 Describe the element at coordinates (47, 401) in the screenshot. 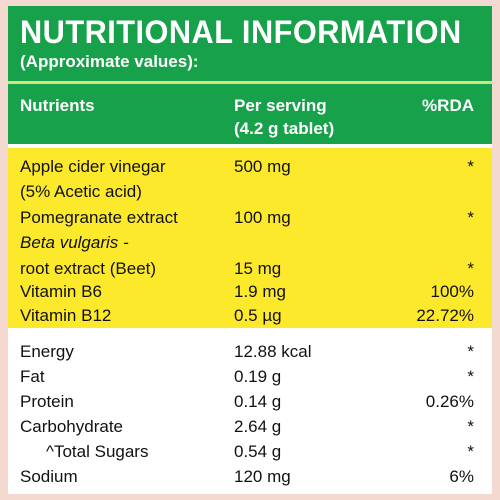

I see `nutrient-name: Protein` at that location.